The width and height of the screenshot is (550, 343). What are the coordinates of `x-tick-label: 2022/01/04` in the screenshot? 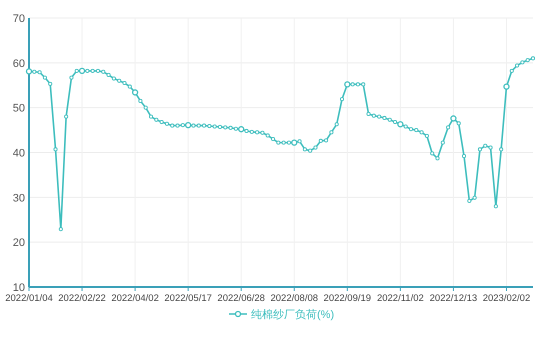 It's located at (29, 298).